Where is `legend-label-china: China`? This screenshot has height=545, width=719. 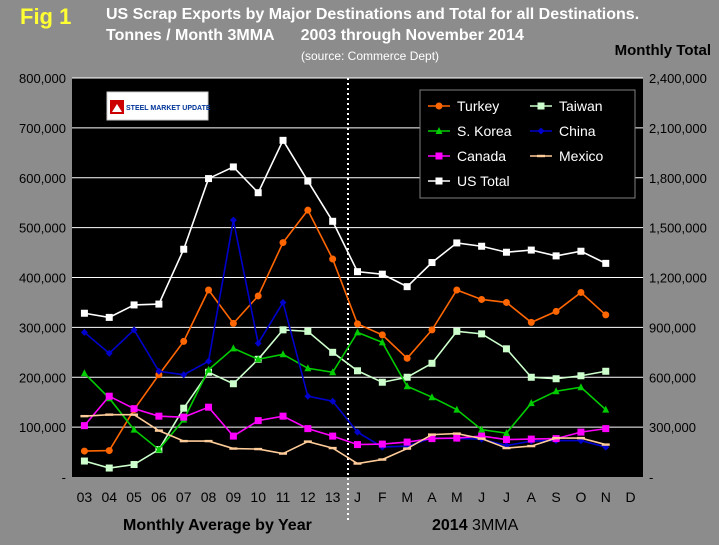
legend-label-china: China is located at coordinates (577, 131).